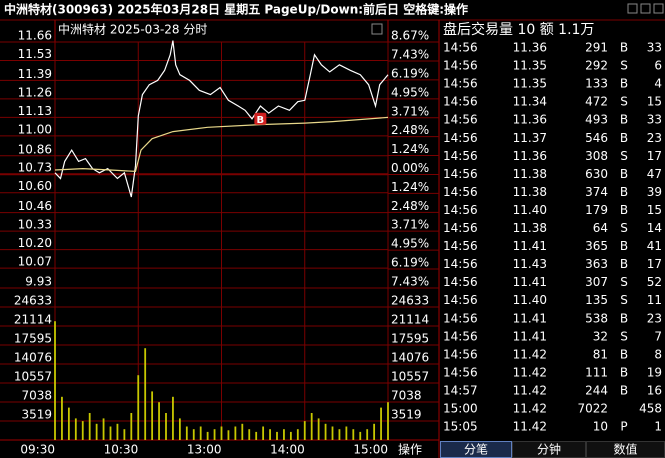 The image size is (665, 458). I want to click on trade-marker-label: B, so click(261, 120).